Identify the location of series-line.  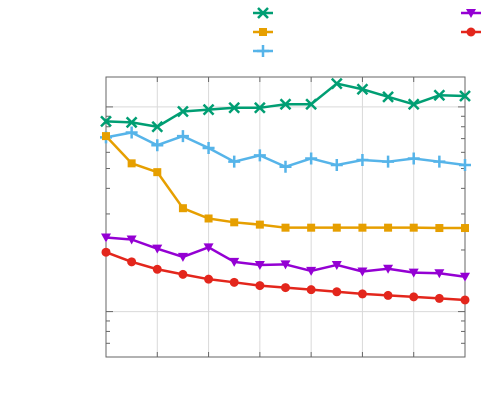
(285, 276).